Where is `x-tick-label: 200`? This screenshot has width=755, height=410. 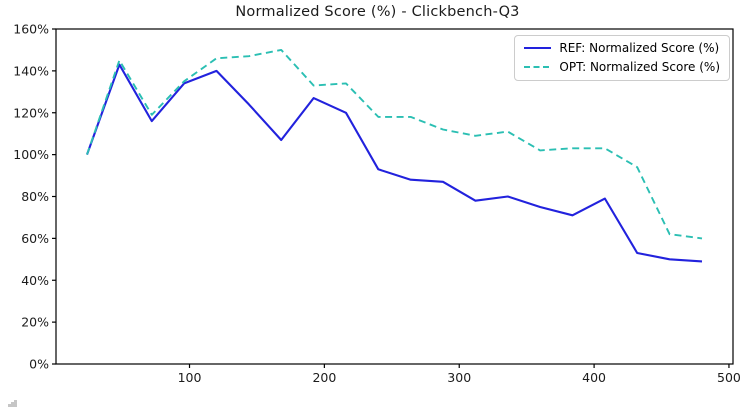
x-tick-label: 200 is located at coordinates (324, 377).